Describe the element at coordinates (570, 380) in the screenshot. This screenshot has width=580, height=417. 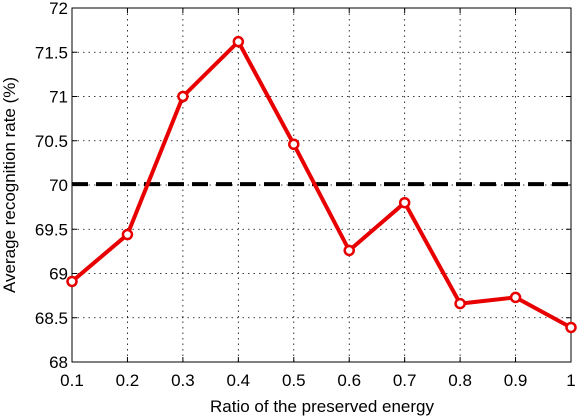
I see `x-tick-label: 1` at that location.